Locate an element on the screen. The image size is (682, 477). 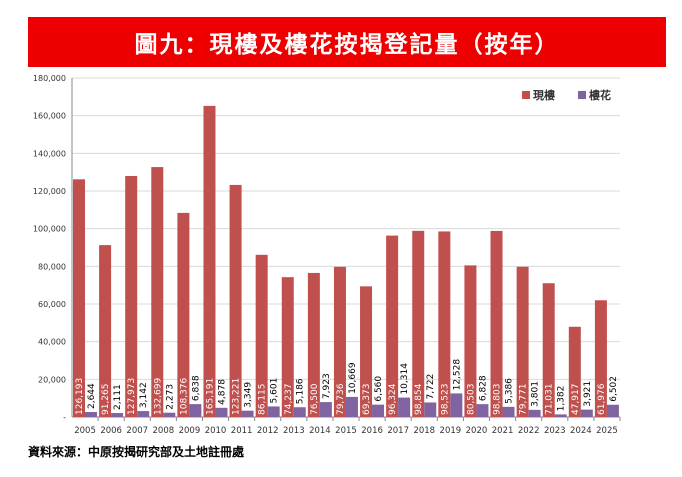
data-label: 6,560 is located at coordinates (379, 389).